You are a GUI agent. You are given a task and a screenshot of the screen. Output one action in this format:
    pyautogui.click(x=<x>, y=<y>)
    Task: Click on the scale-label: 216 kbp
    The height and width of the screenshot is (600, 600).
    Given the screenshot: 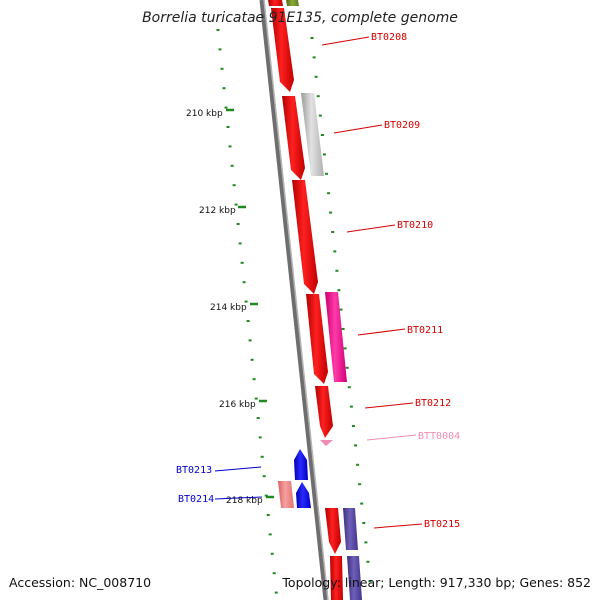 What is the action you would take?
    pyautogui.click(x=237, y=405)
    